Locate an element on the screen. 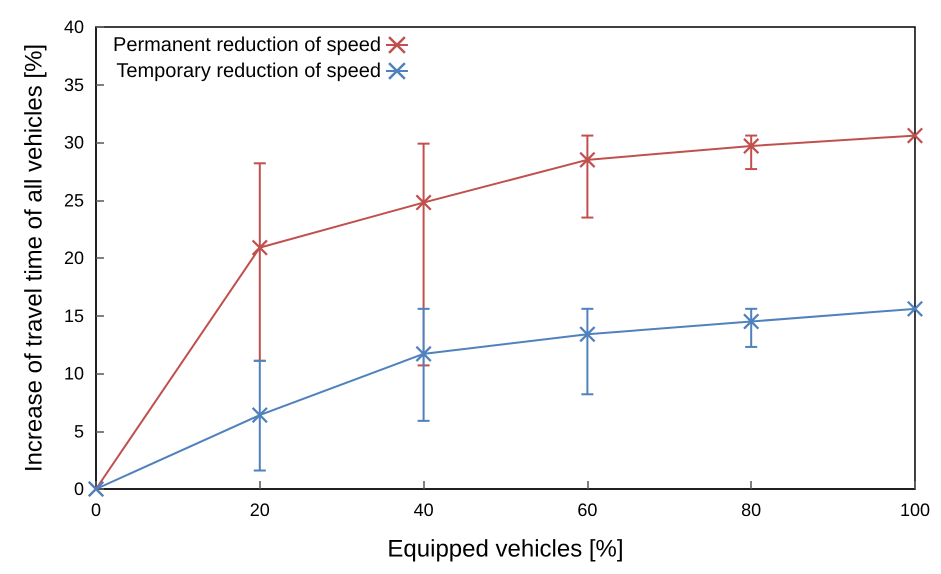  x-tick-label: 20 is located at coordinates (260, 510).